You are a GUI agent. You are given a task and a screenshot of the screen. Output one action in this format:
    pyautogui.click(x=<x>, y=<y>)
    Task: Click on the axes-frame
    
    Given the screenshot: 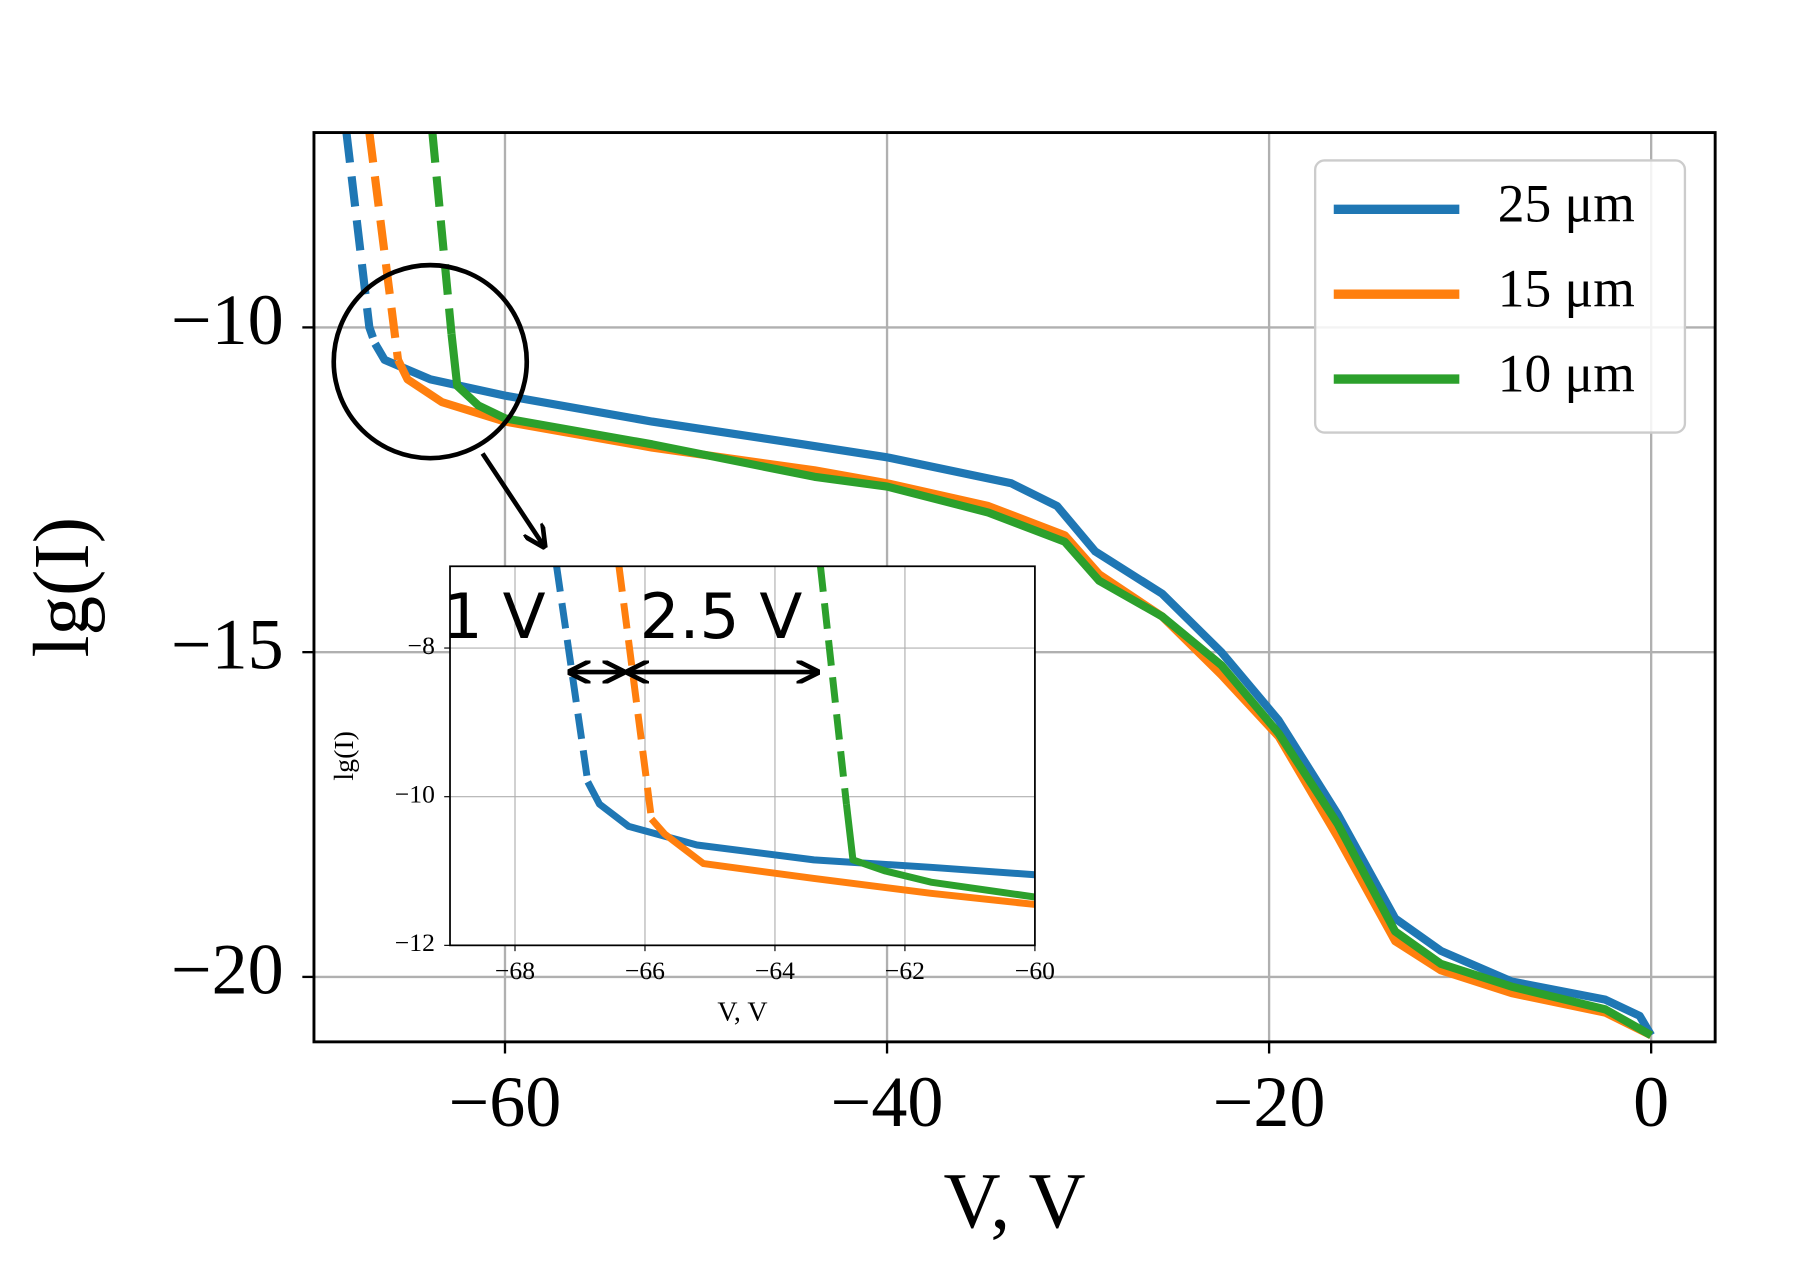 What is the action you would take?
    pyautogui.click(x=742, y=756)
    